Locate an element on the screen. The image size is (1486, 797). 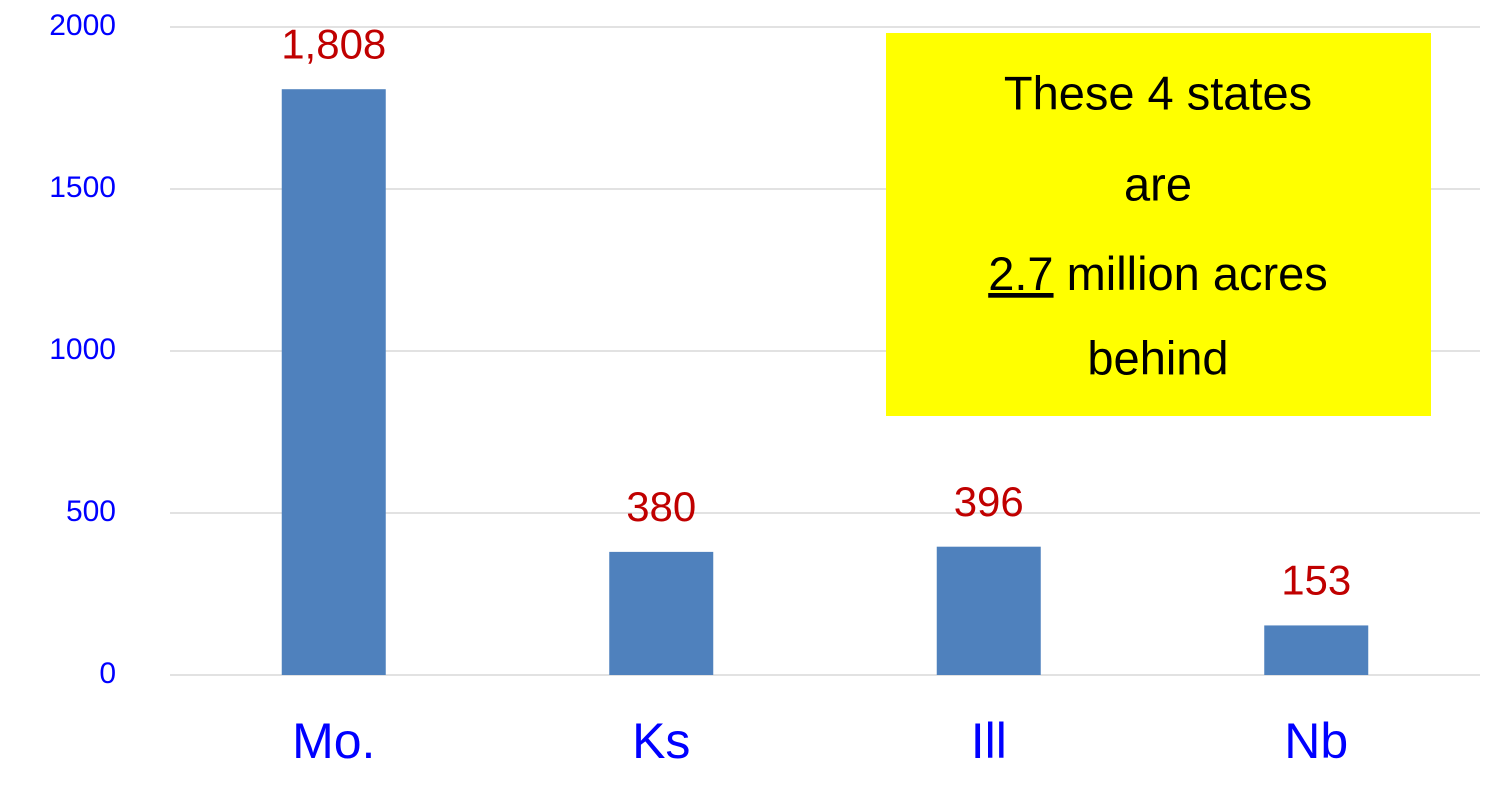
annotation-text: million acres is located at coordinates (1197, 273).